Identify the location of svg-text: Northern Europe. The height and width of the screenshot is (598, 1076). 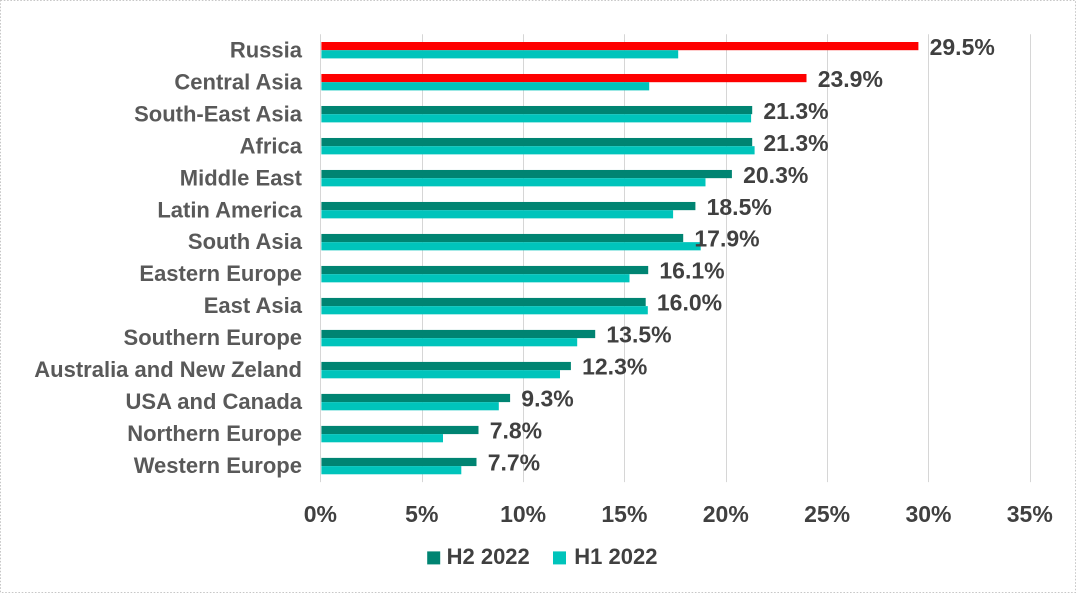
(214, 433).